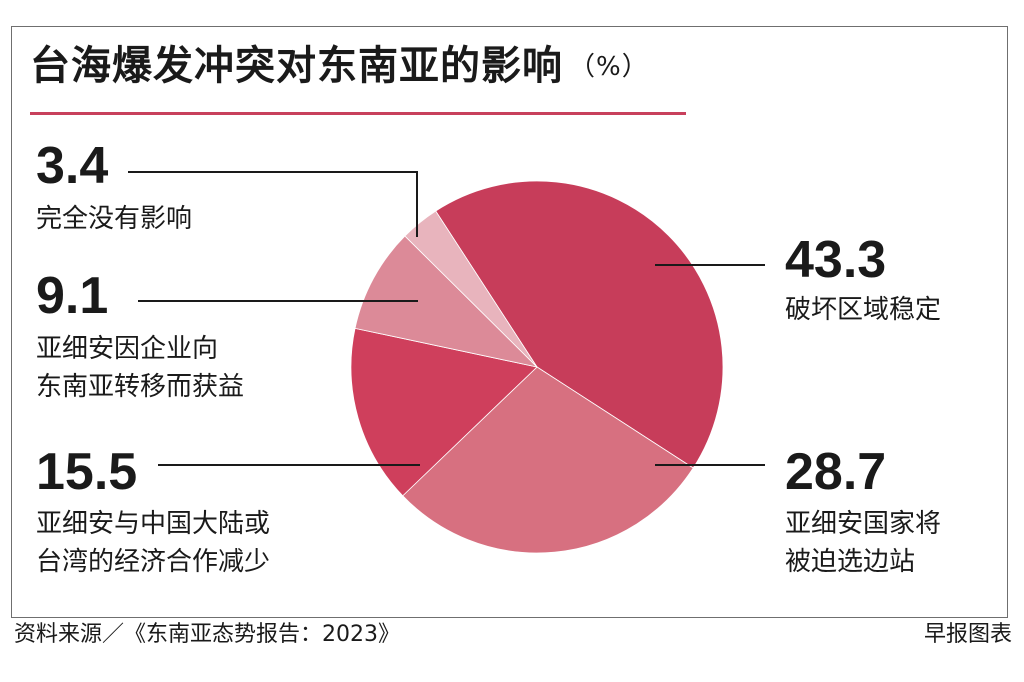  I want to click on chart-title: 台海爆发冲突对东南亚的影响 （%）, so click(339, 66).